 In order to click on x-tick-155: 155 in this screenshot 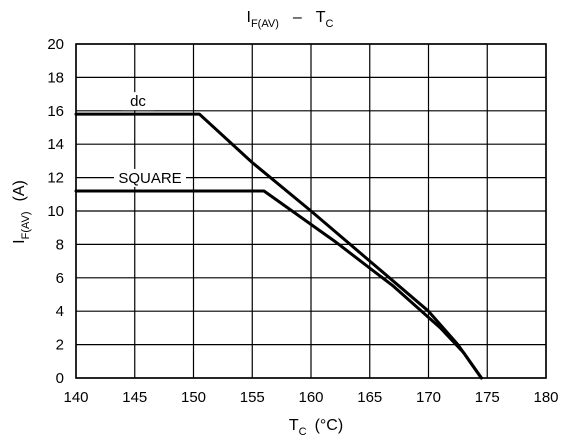, I will do `click(252, 397)`.